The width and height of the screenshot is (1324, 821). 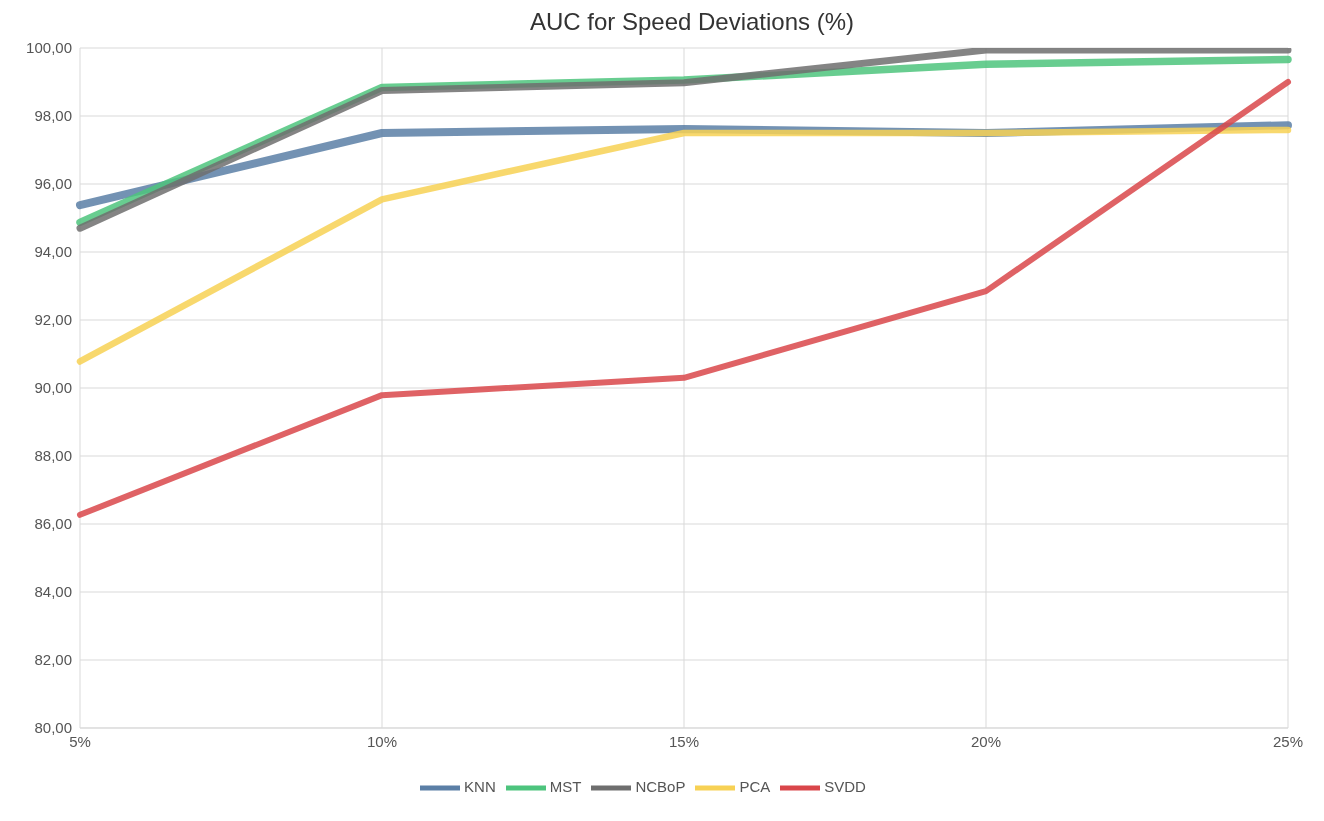 I want to click on legend-label: MST, so click(x=565, y=786).